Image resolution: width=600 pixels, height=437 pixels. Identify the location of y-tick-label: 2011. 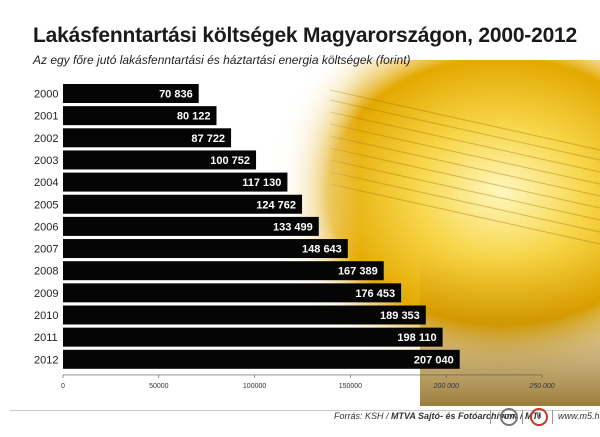
(46, 338).